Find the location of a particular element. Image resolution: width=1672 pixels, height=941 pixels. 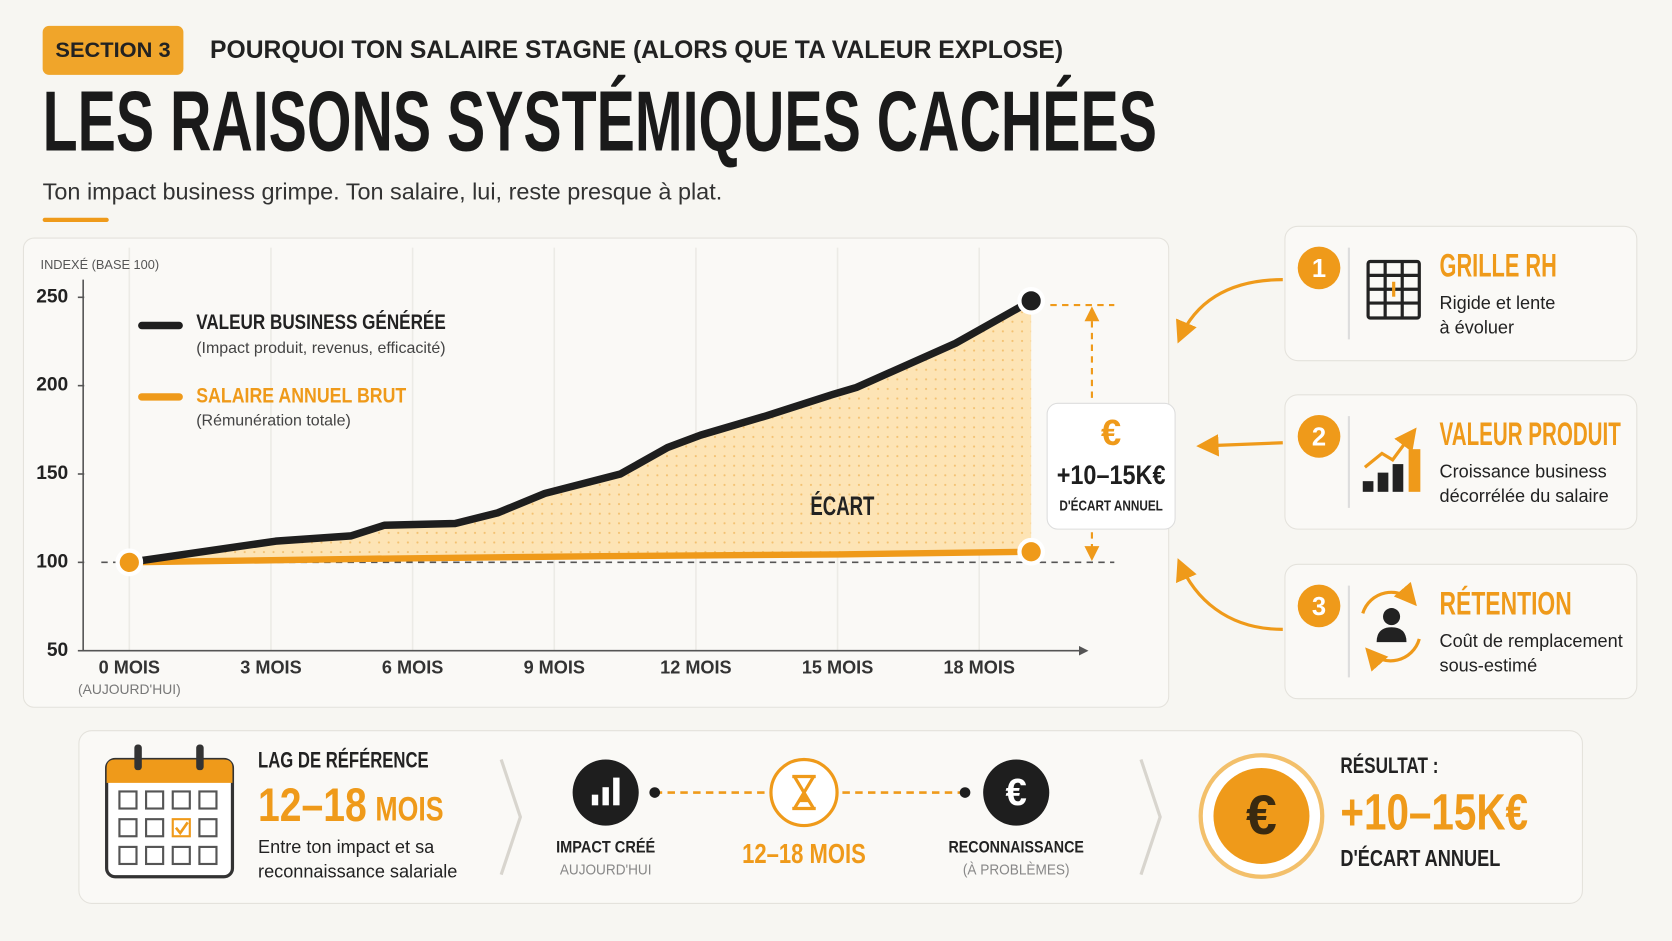

duration: 12–18 MOIS is located at coordinates (804, 853).